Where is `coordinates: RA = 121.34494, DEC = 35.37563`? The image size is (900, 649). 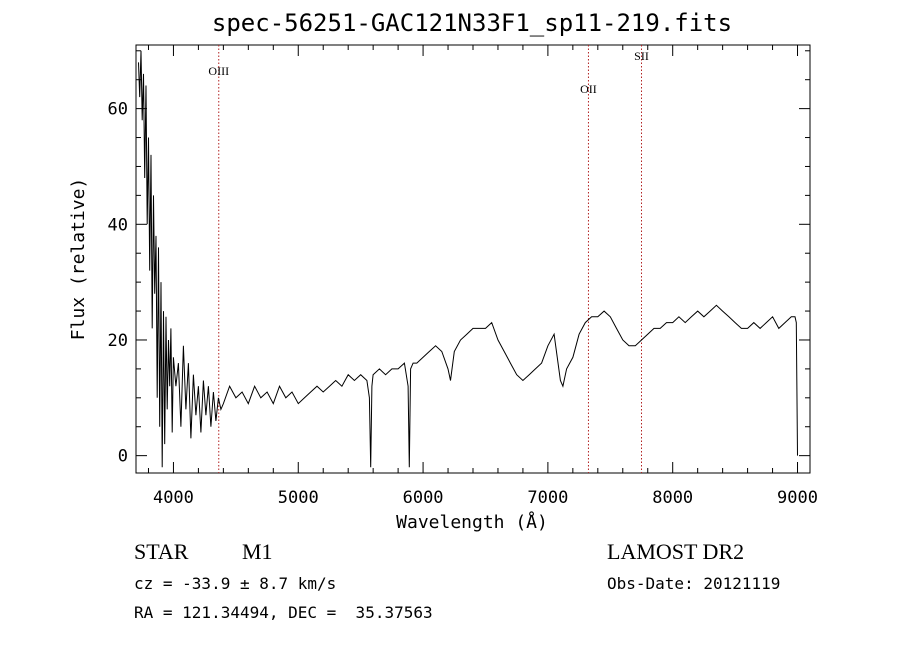 coordinates: RA = 121.34494, DEC = 35.37563 is located at coordinates (283, 612).